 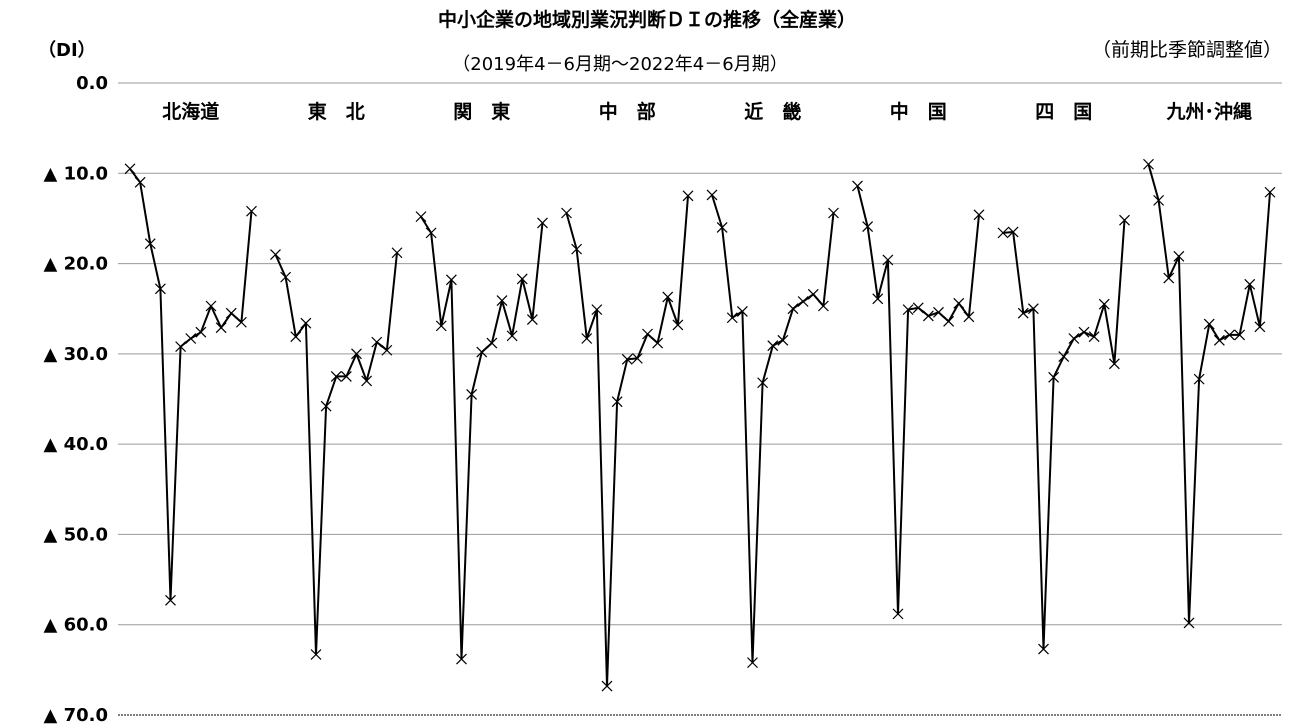 What do you see at coordinates (1208, 111) in the screenshot?
I see `region-label: 九州･沖縄` at bounding box center [1208, 111].